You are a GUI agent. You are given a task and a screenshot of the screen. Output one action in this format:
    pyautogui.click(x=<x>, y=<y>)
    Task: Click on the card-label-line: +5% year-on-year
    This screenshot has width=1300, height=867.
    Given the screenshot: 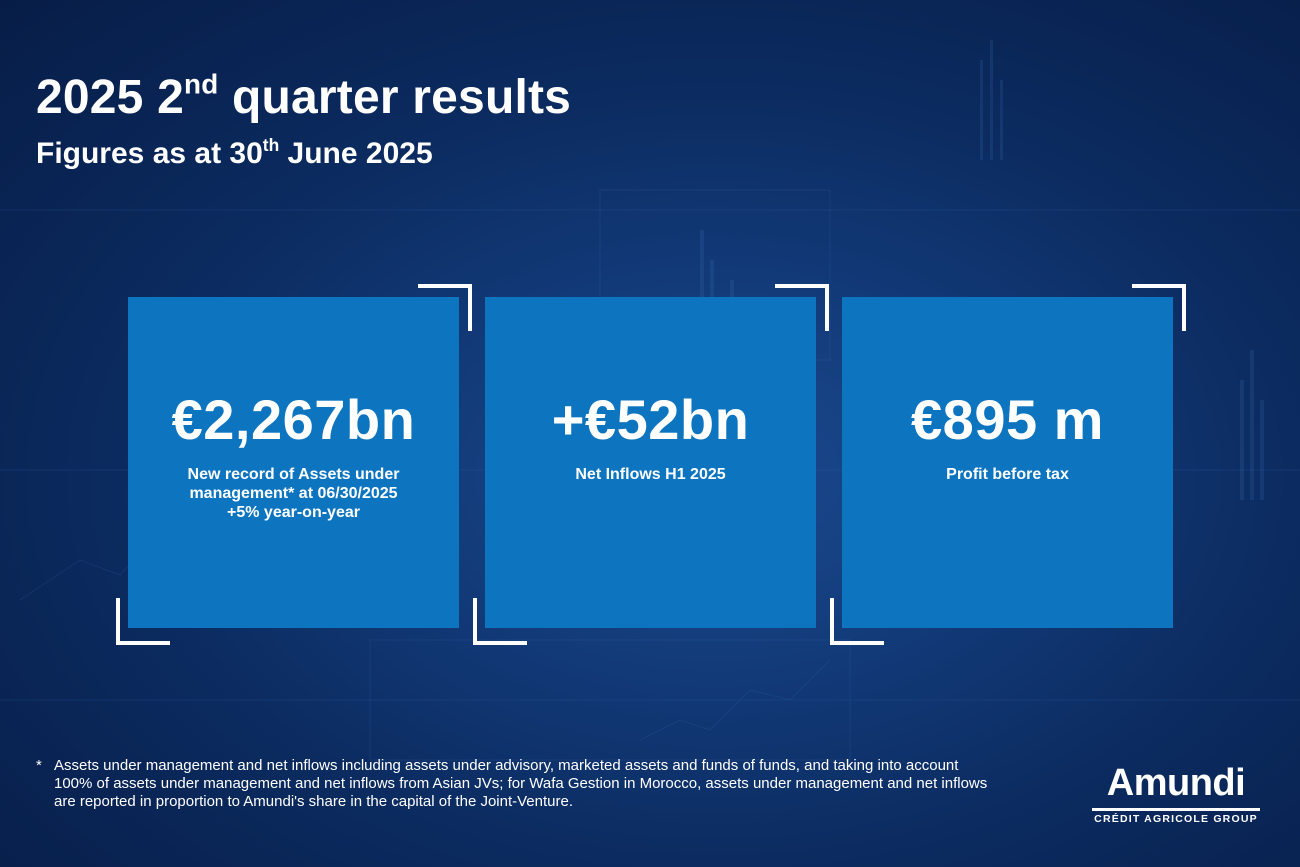 What is the action you would take?
    pyautogui.click(x=293, y=512)
    